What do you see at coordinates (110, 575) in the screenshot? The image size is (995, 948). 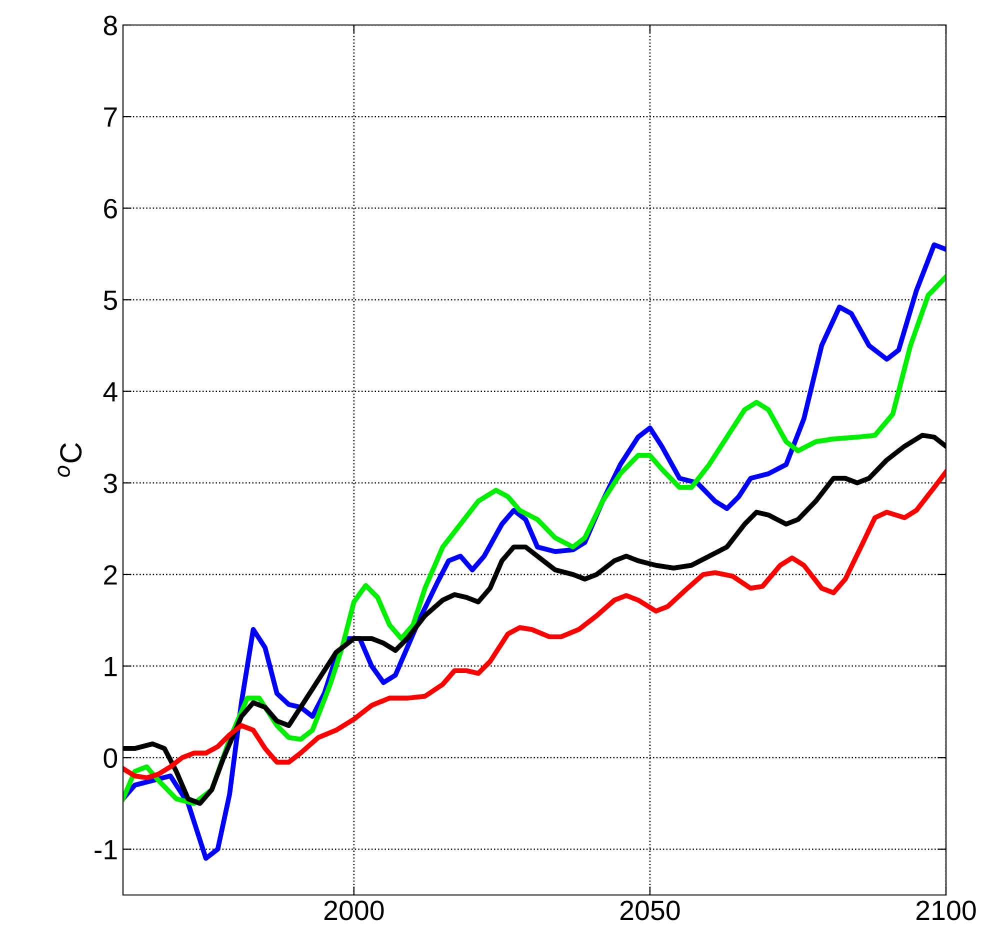 I see `y-tick-label: 2` at bounding box center [110, 575].